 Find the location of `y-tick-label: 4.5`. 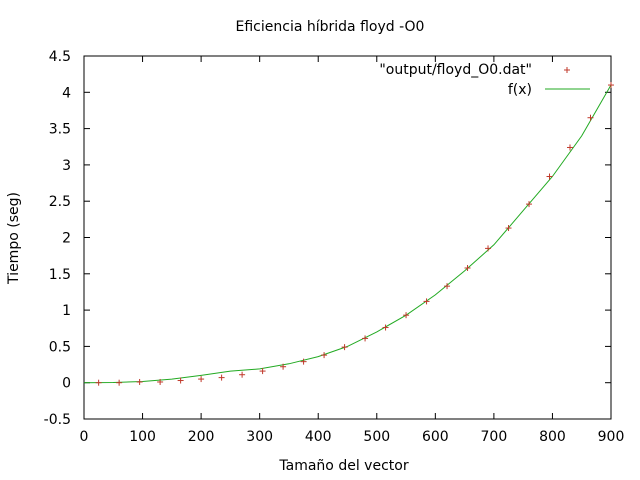

y-tick-label: 4.5 is located at coordinates (60, 57).